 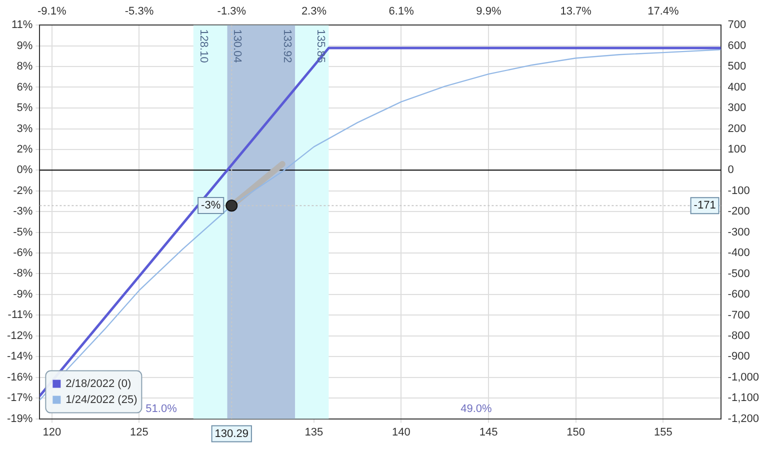 What do you see at coordinates (705, 206) in the screenshot?
I see `ref-line-label: -171` at bounding box center [705, 206].